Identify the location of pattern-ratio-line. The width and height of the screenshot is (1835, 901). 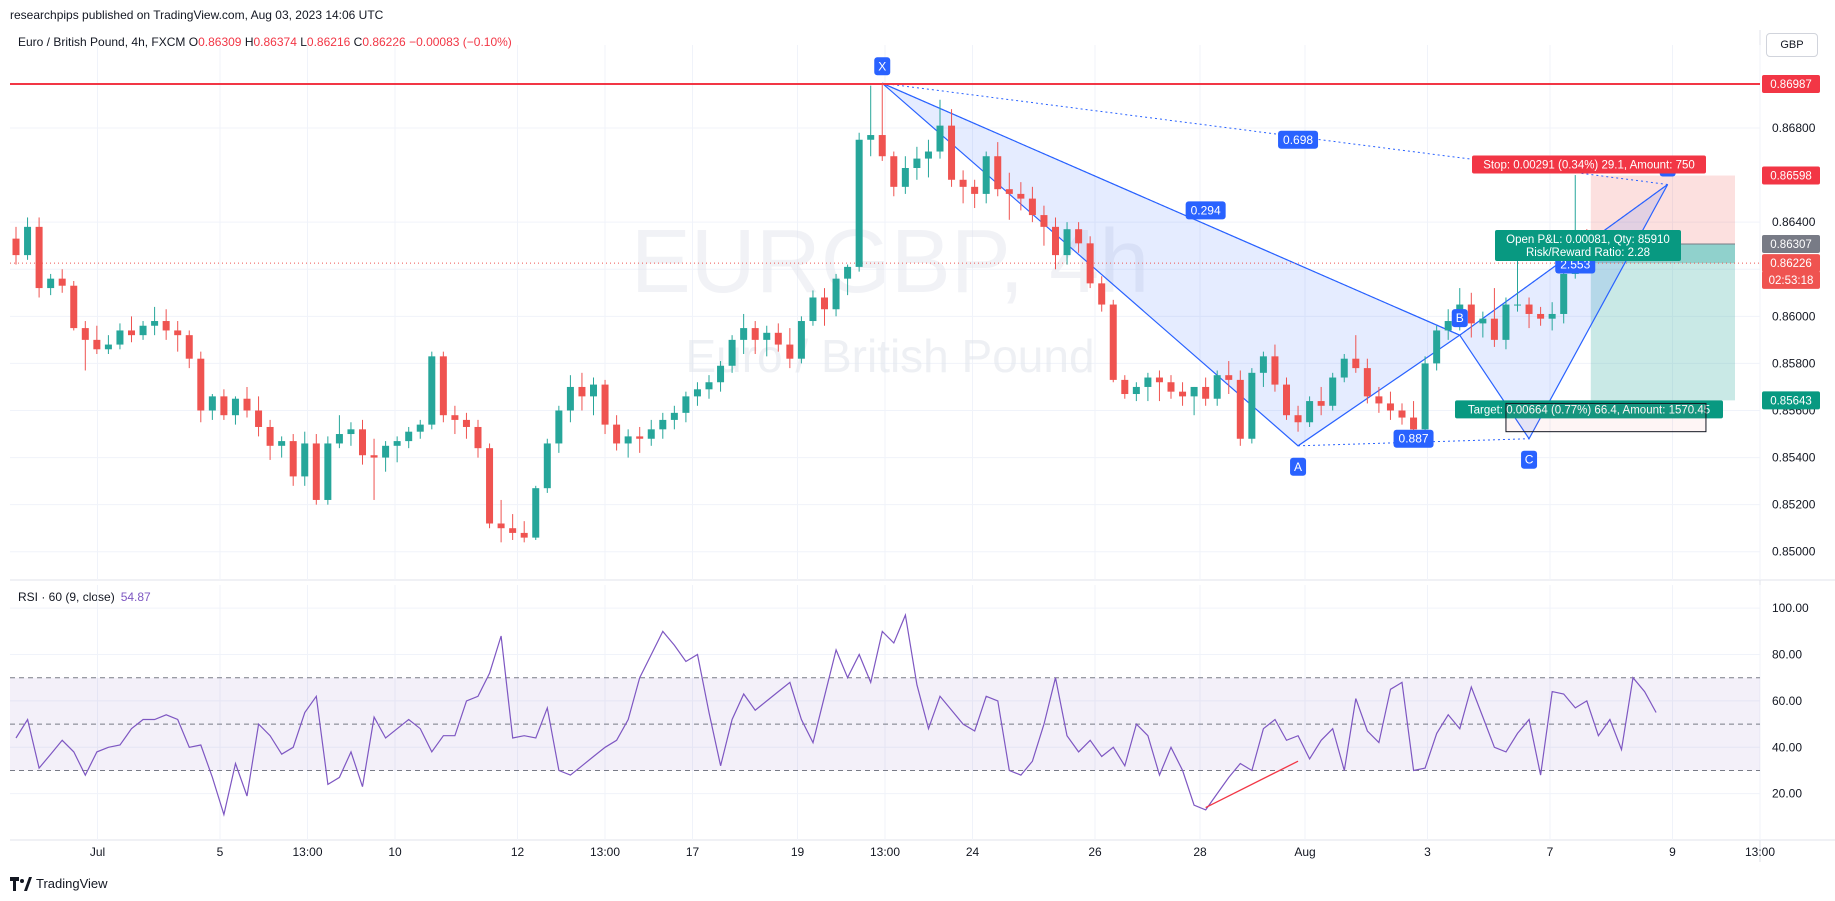
(1414, 442).